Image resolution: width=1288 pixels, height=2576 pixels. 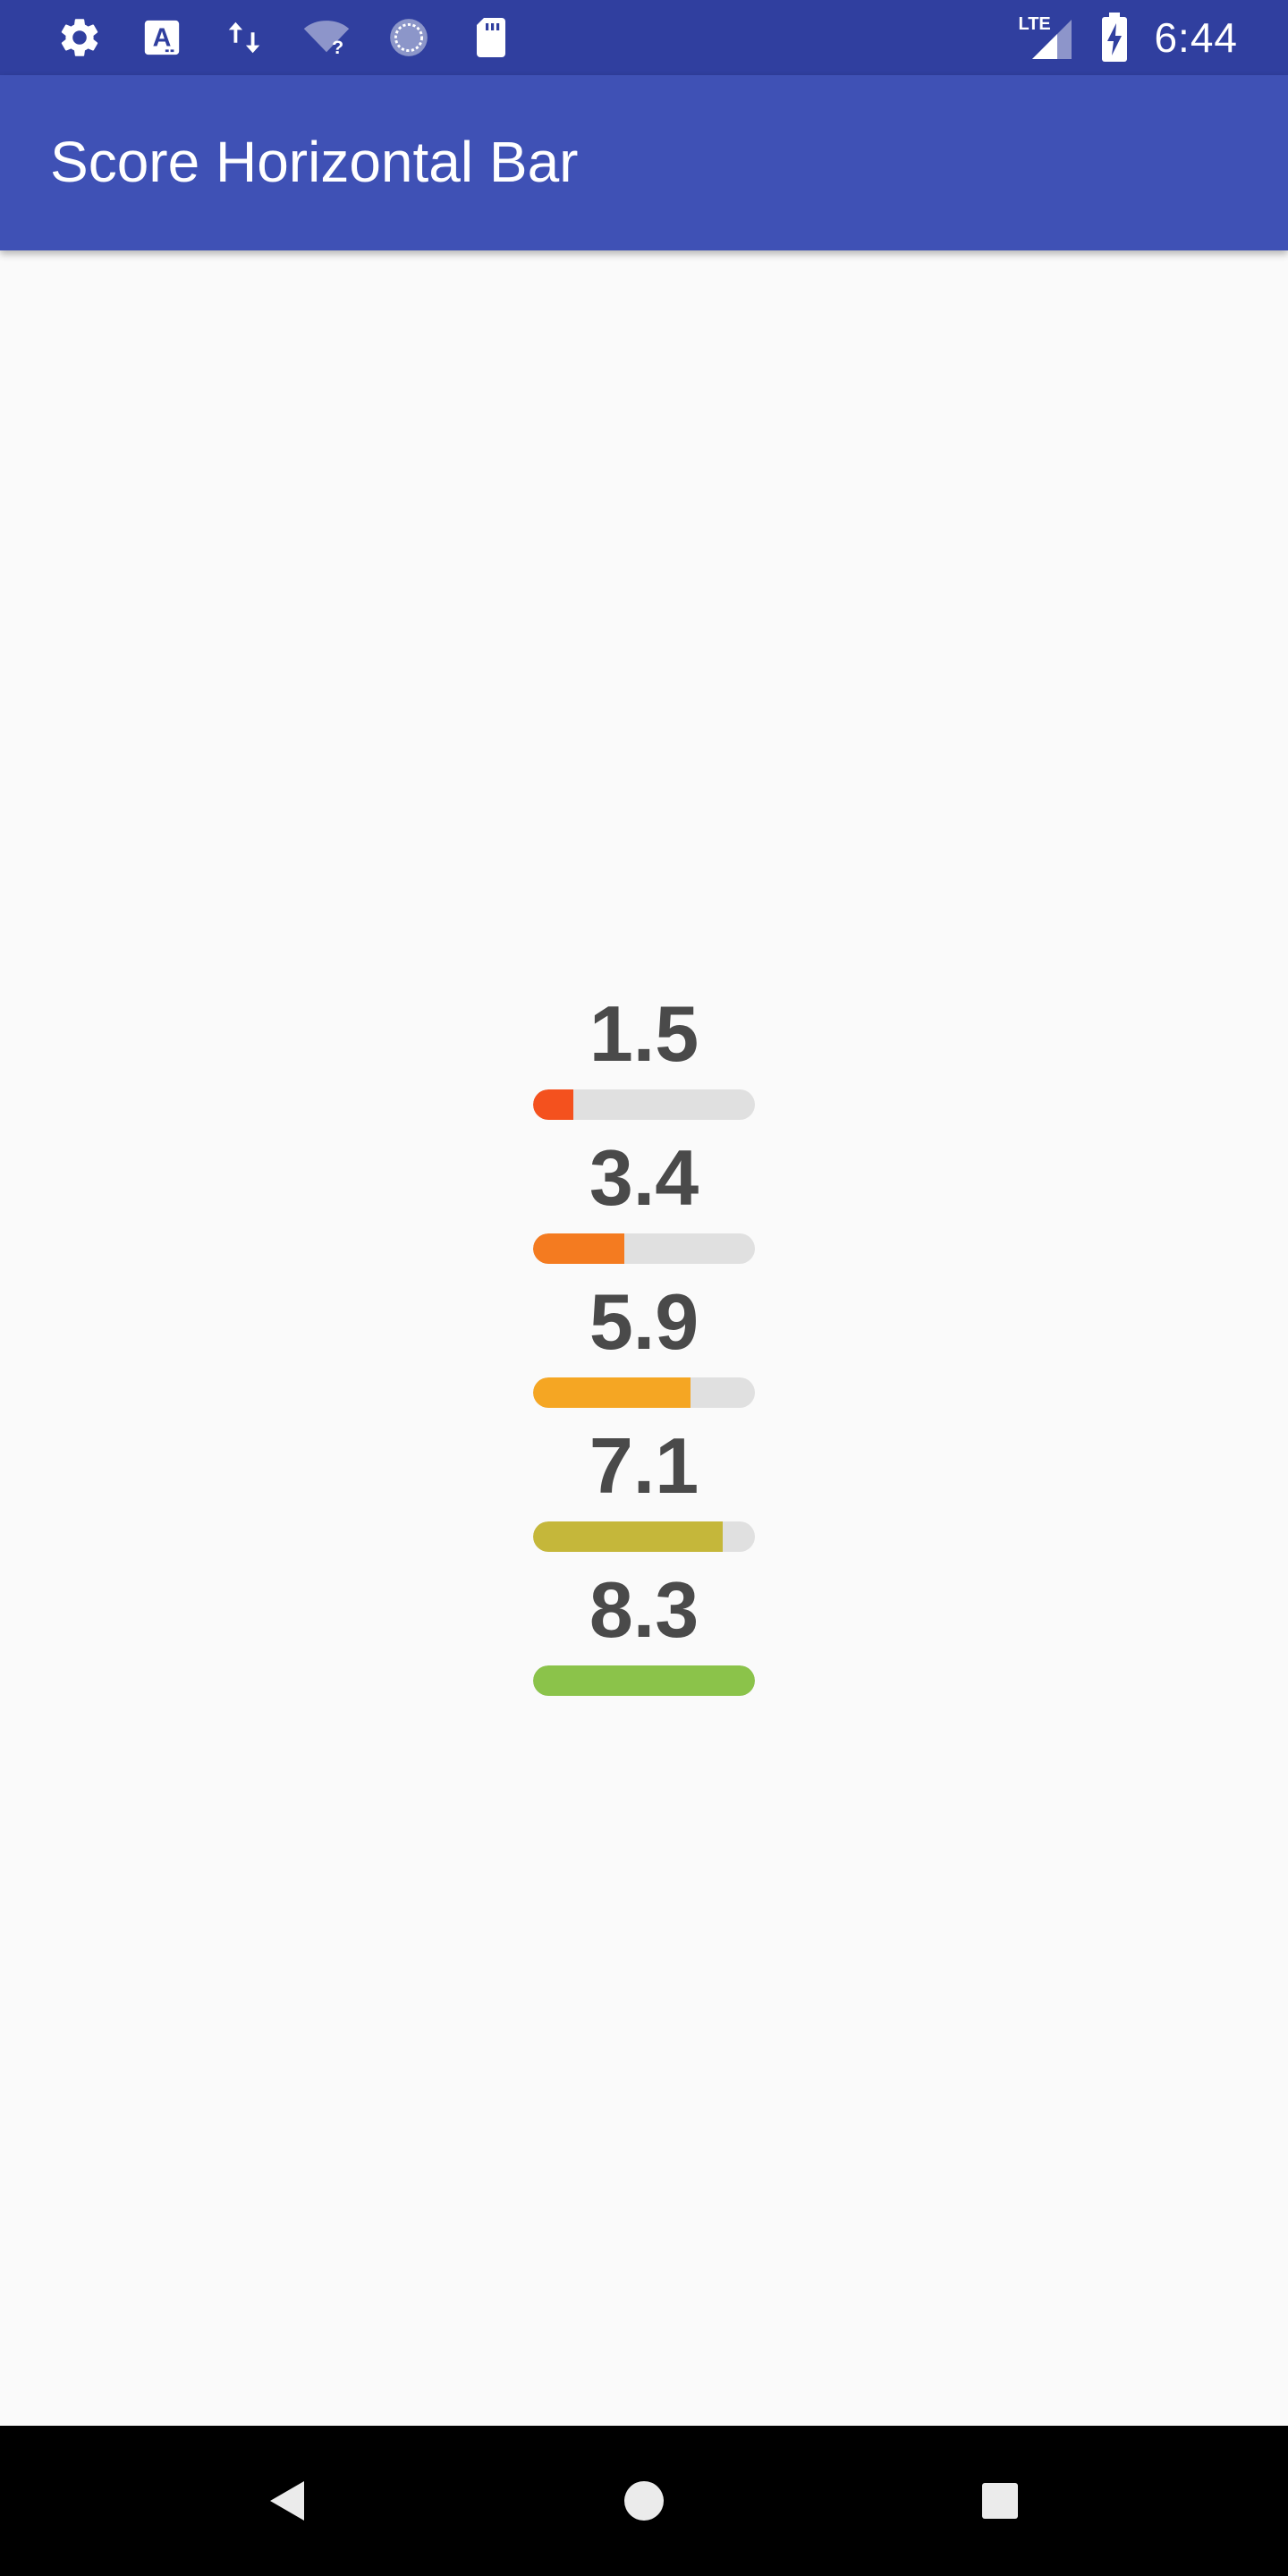 I want to click on data-transfer-icon, so click(x=244, y=37).